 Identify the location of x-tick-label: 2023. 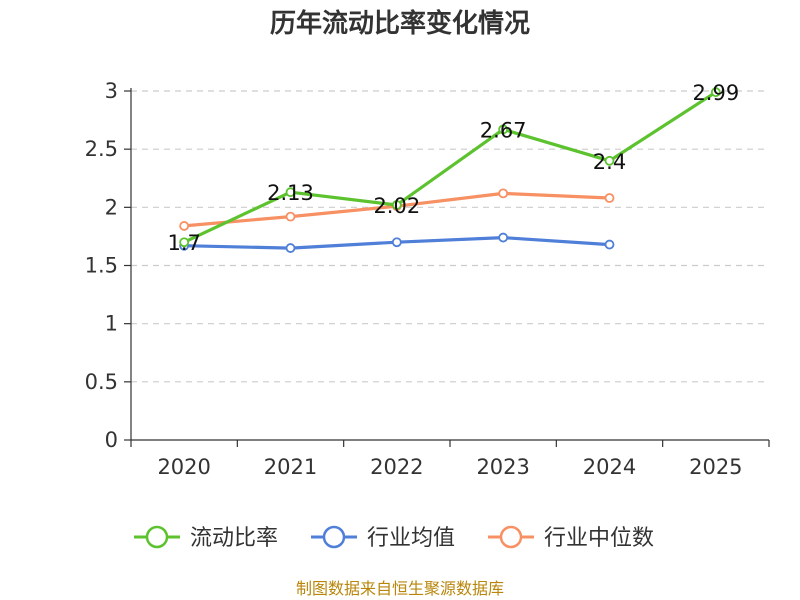
(502, 467).